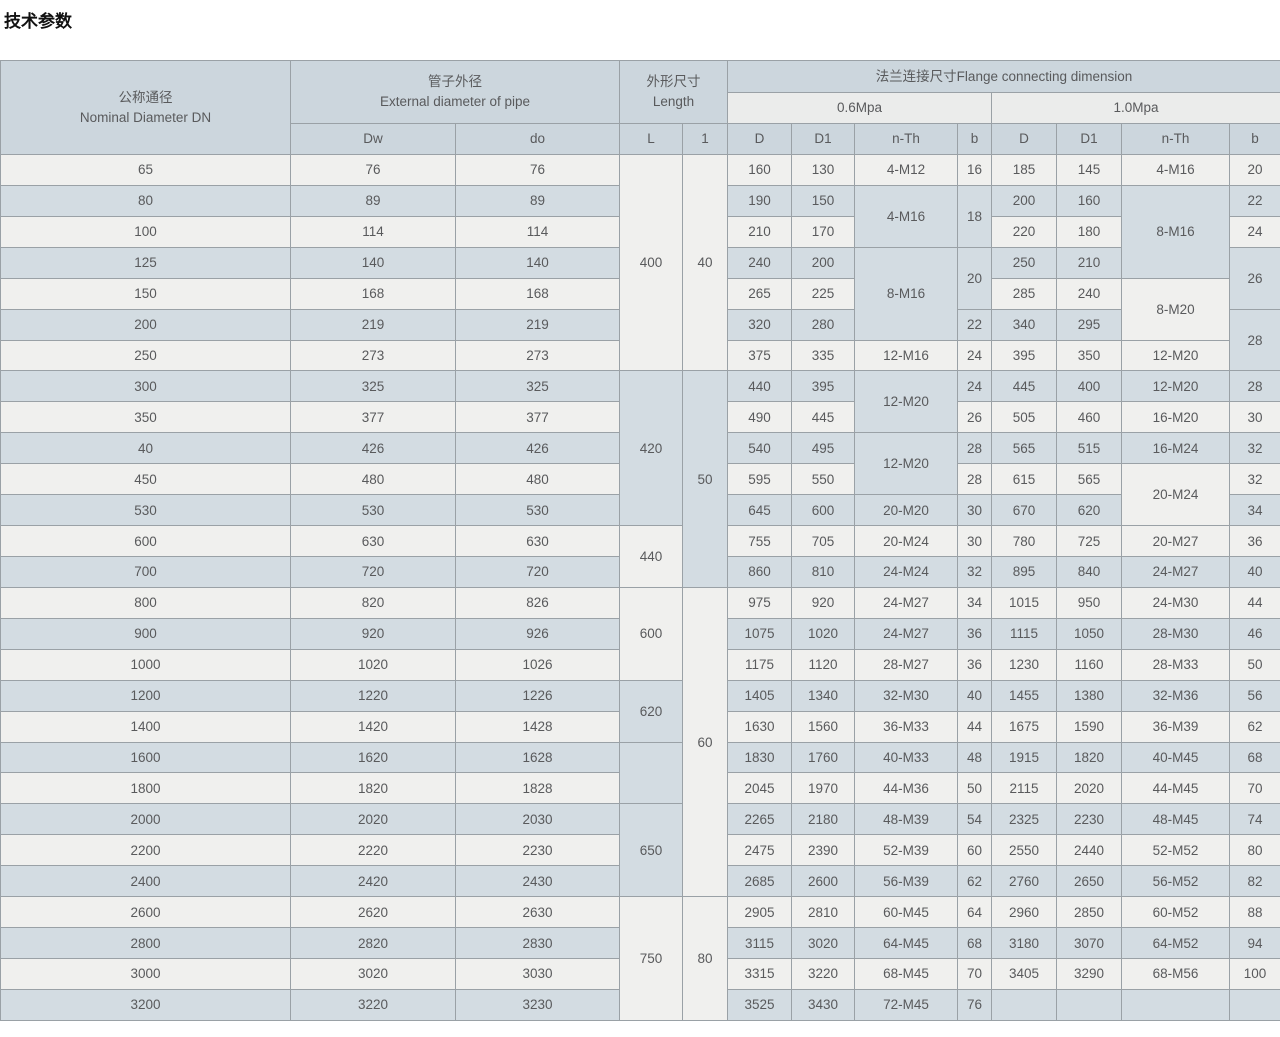 Image resolution: width=1280 pixels, height=1037 pixels. I want to click on table-cell: 1340, so click(823, 695).